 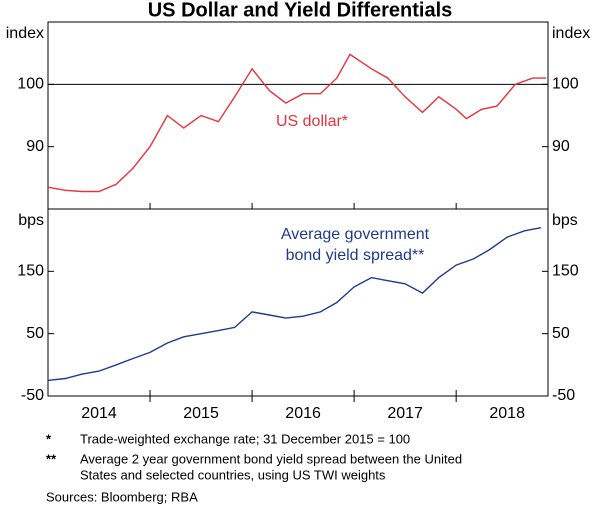 What do you see at coordinates (99, 413) in the screenshot?
I see `x-tick-label: 2014` at bounding box center [99, 413].